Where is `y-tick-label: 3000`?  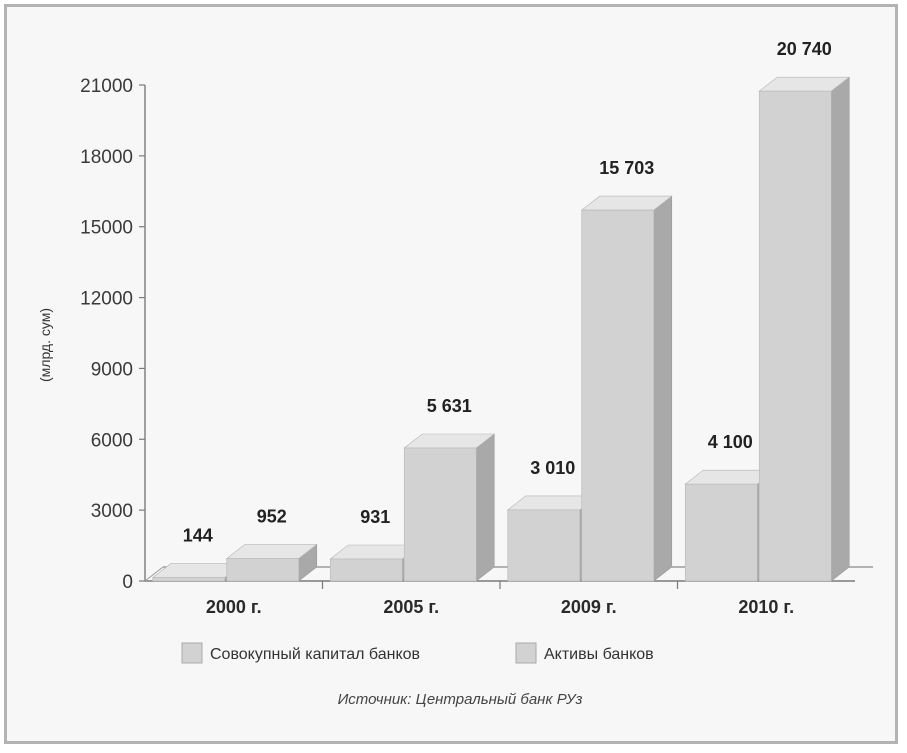 y-tick-label: 3000 is located at coordinates (112, 511).